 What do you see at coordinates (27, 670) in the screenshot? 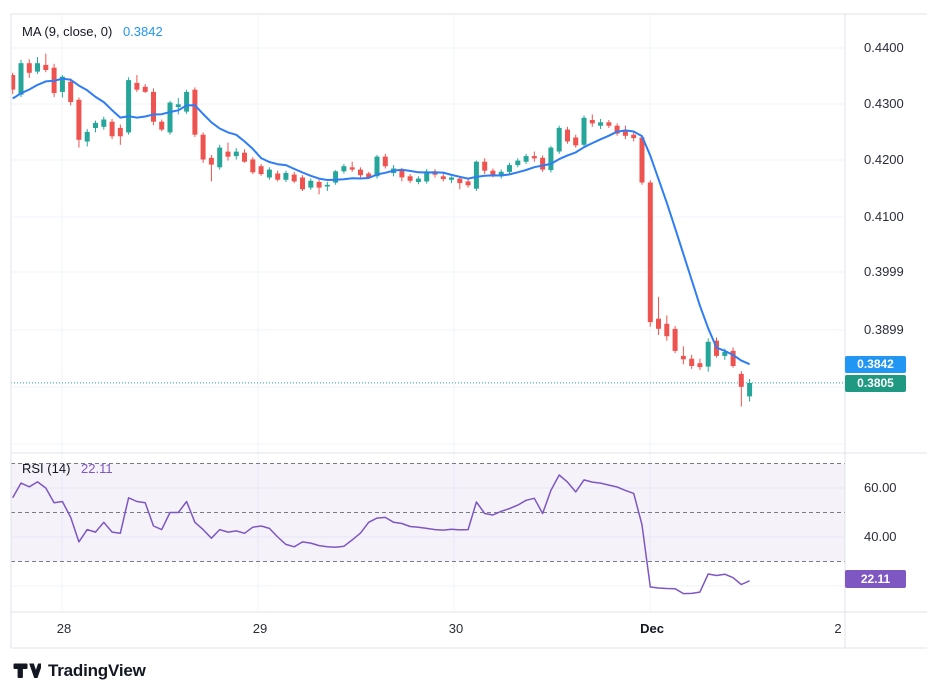
I see `tradingview-logo-icon` at bounding box center [27, 670].